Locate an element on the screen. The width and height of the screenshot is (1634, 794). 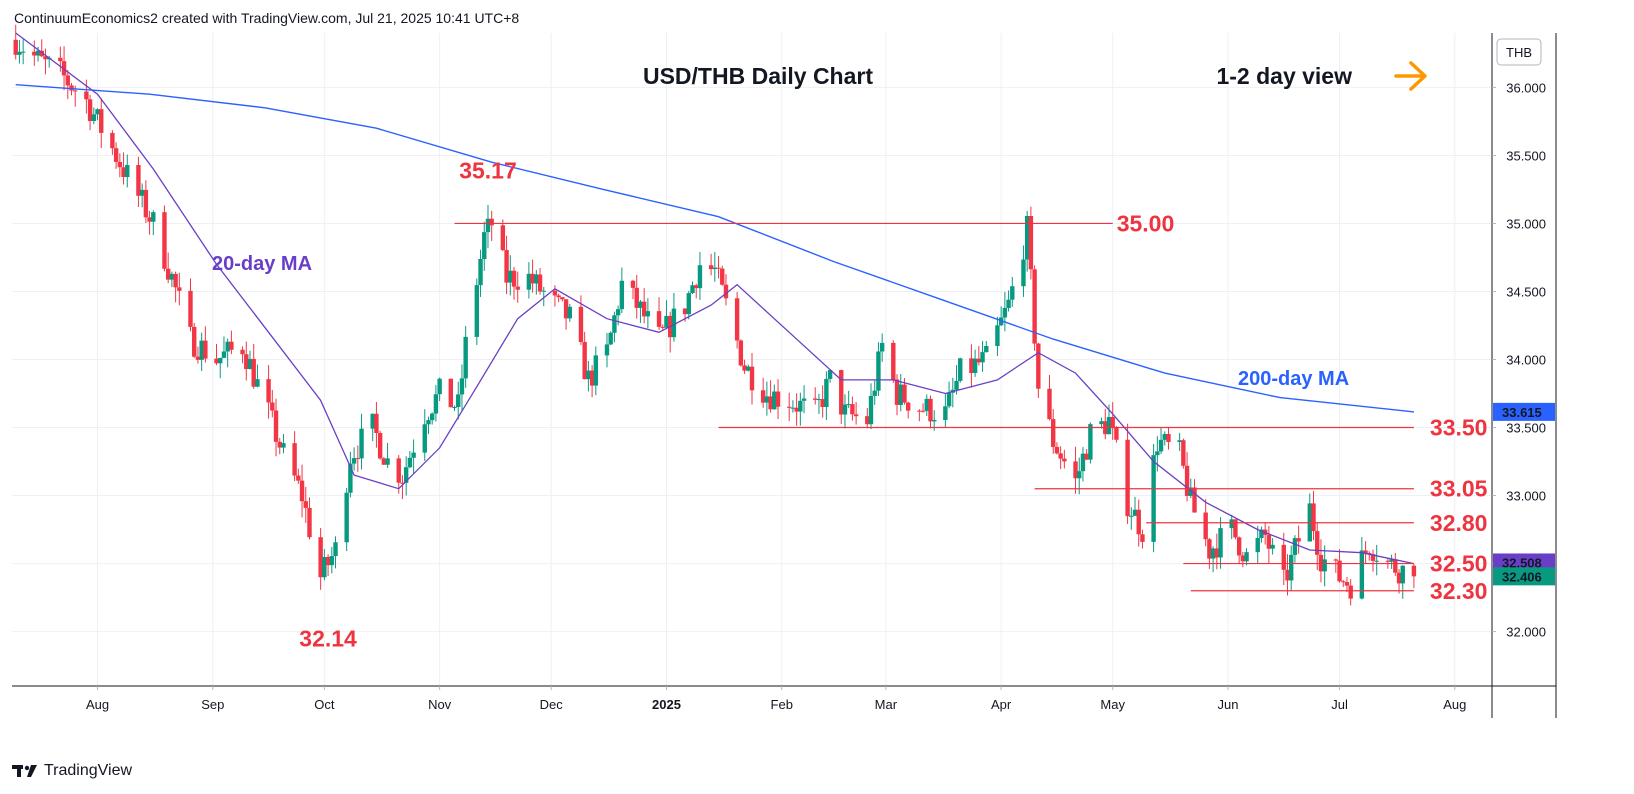
y-tick-label: 33.000 is located at coordinates (1526, 496).